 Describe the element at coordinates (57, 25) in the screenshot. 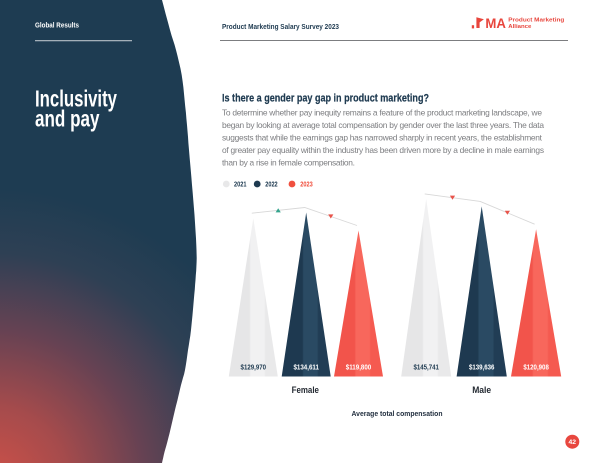

I see `svg-text: Global Results` at that location.